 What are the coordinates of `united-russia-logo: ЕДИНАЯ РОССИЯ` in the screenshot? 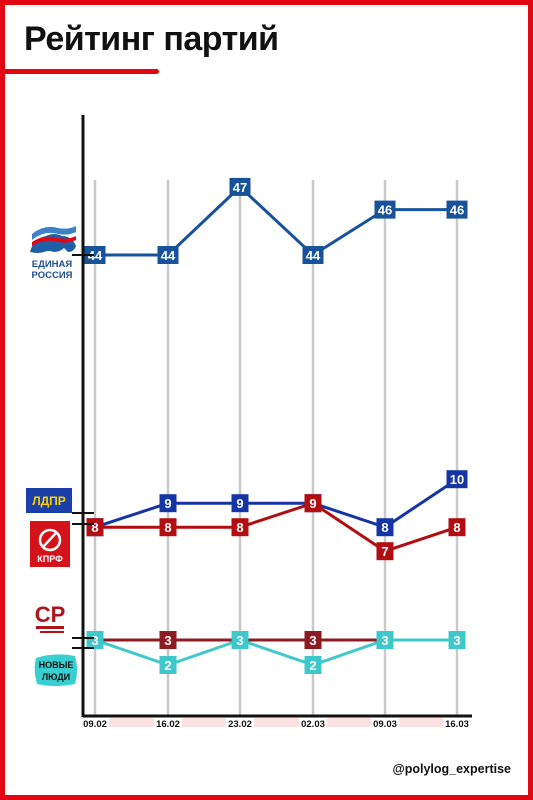 It's located at (53, 253).